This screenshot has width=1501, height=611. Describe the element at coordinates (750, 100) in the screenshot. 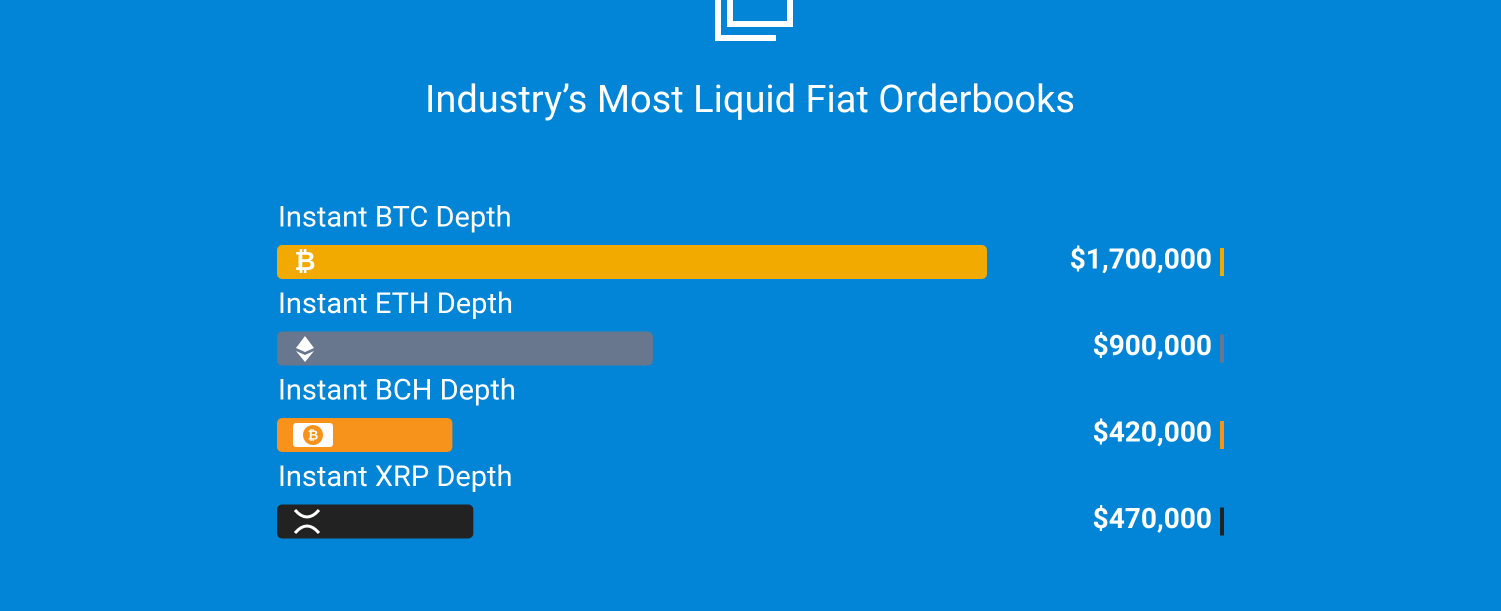

I see `chart-title: Industry’s Most Liquid Fiat Orderbooks` at that location.